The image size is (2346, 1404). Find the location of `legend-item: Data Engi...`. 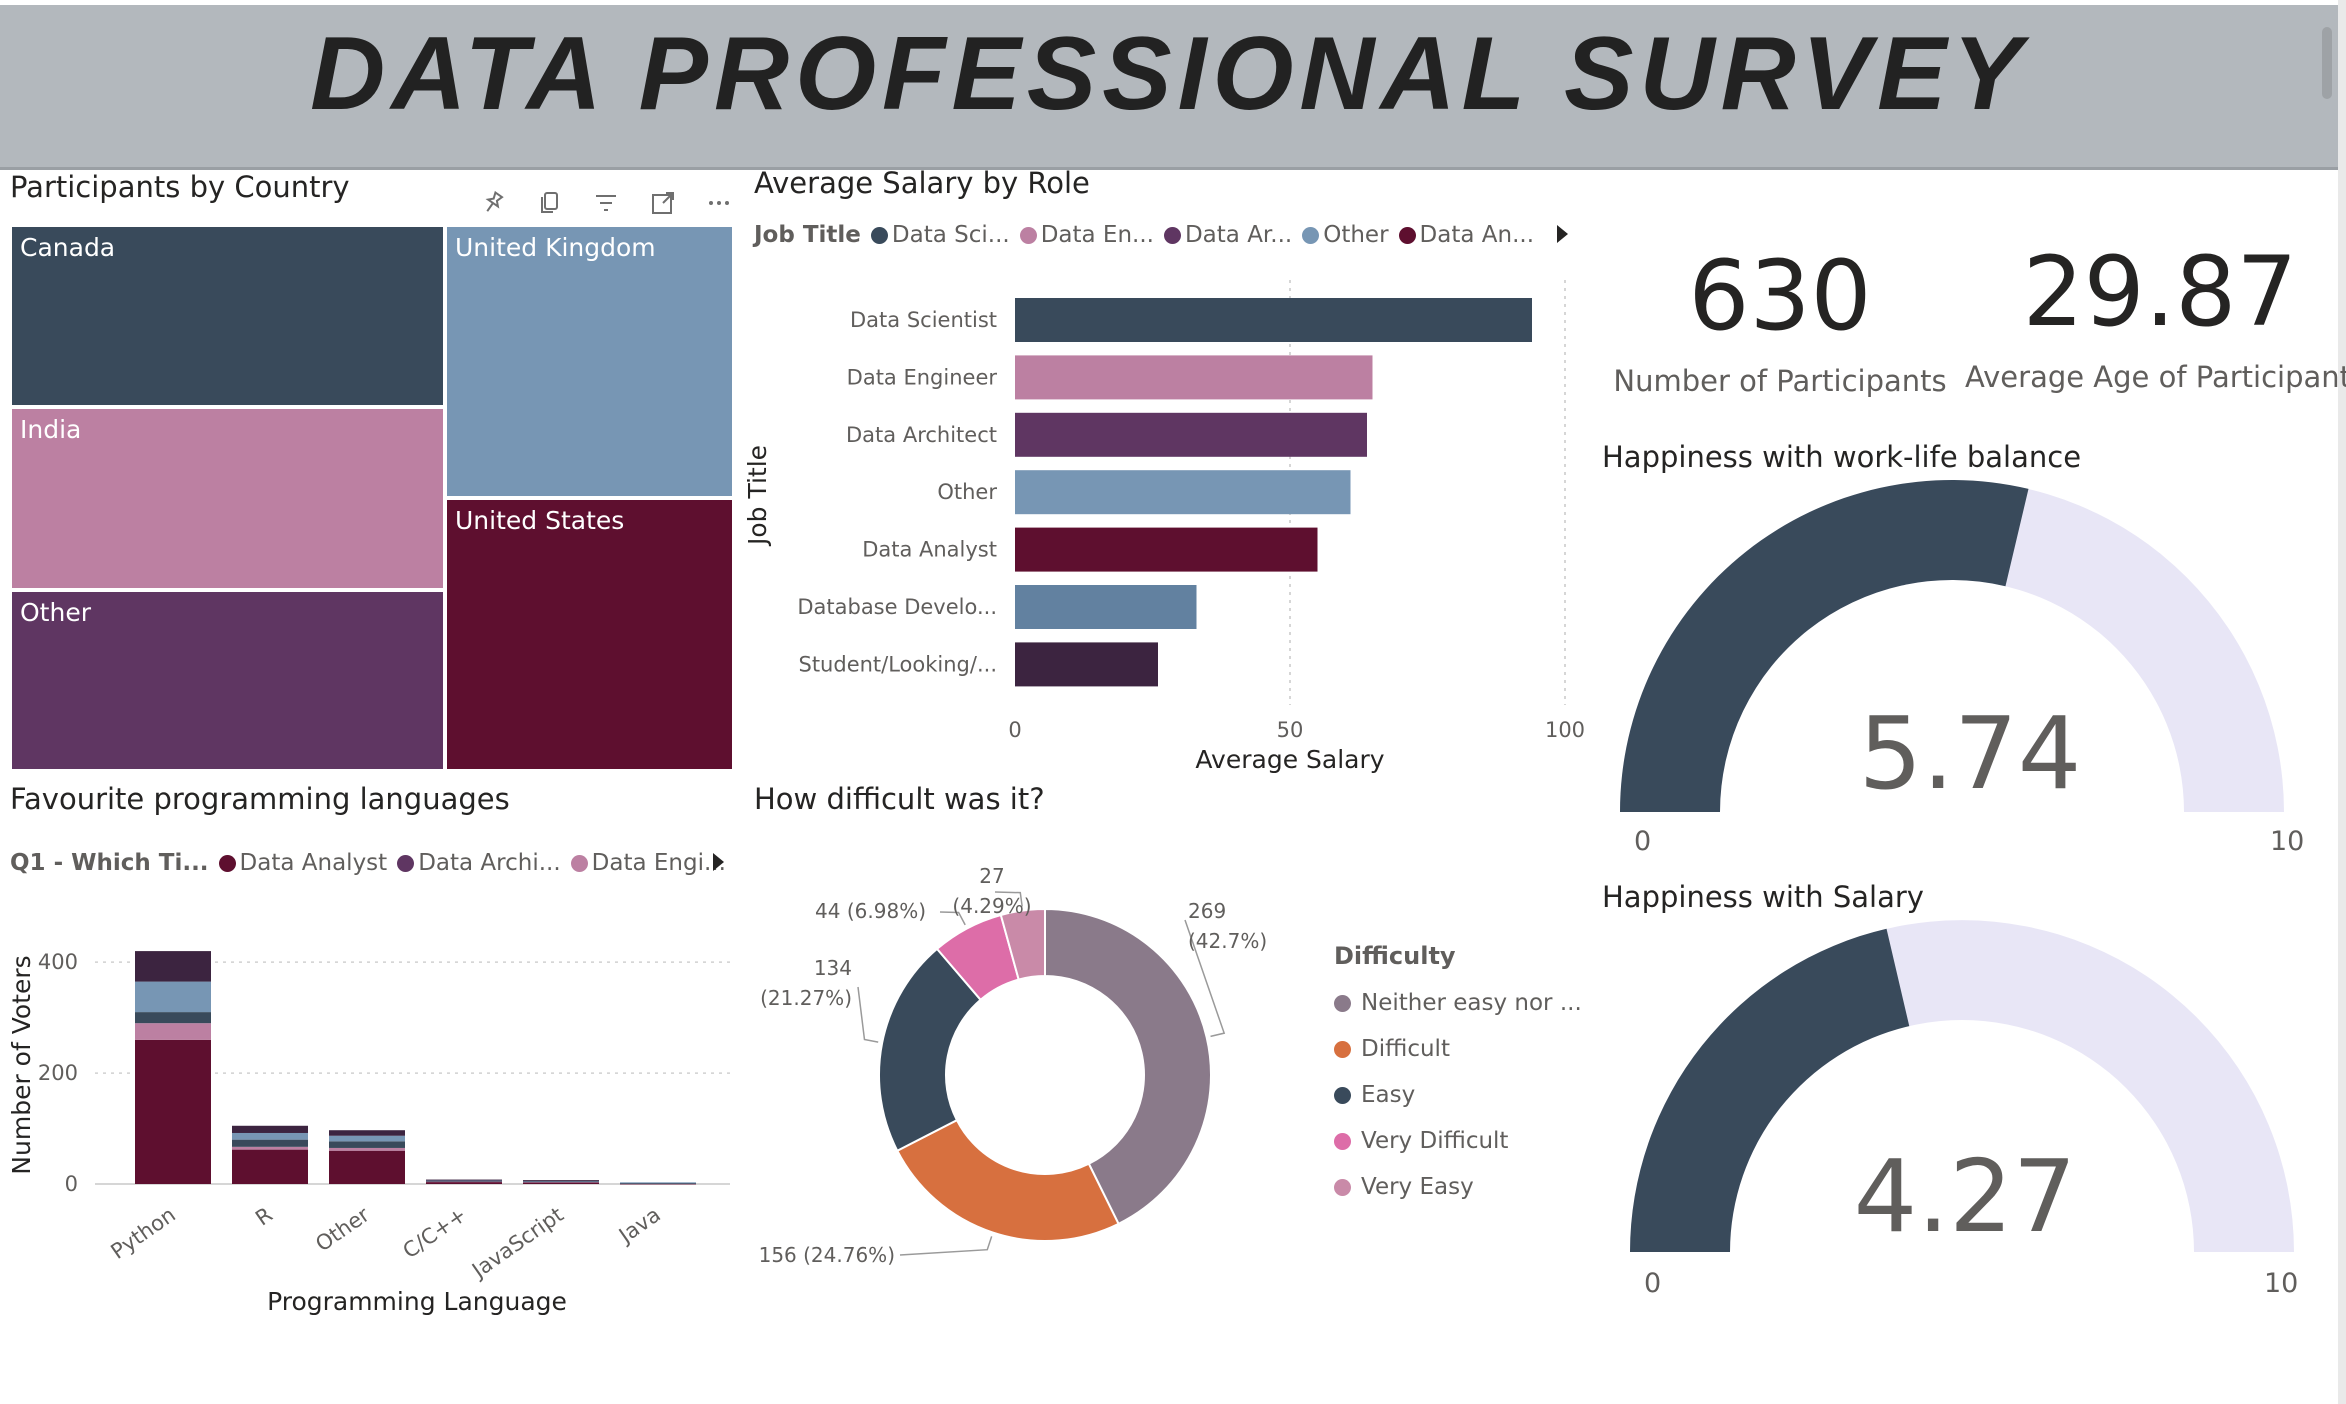

legend-item: Data Engi... is located at coordinates (648, 863).